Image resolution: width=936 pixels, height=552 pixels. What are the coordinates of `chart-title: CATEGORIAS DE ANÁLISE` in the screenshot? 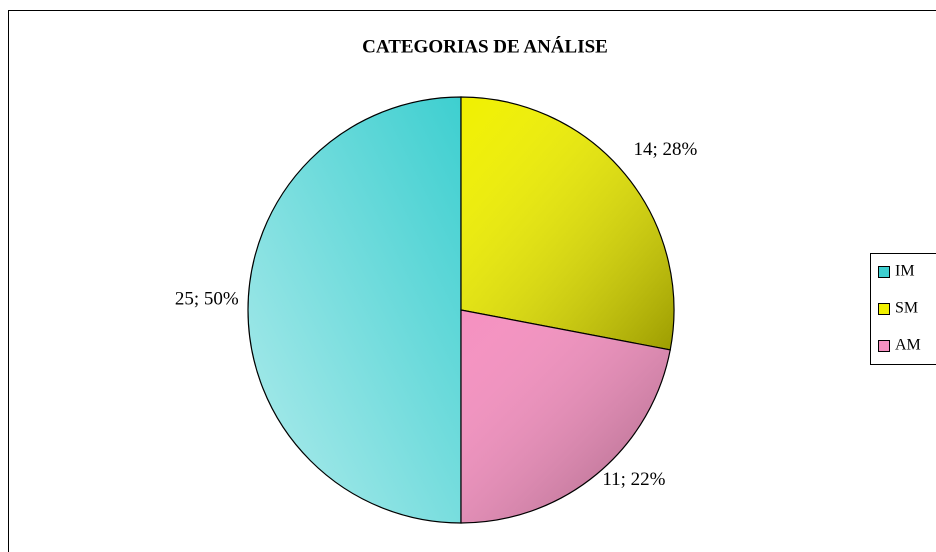 It's located at (485, 46).